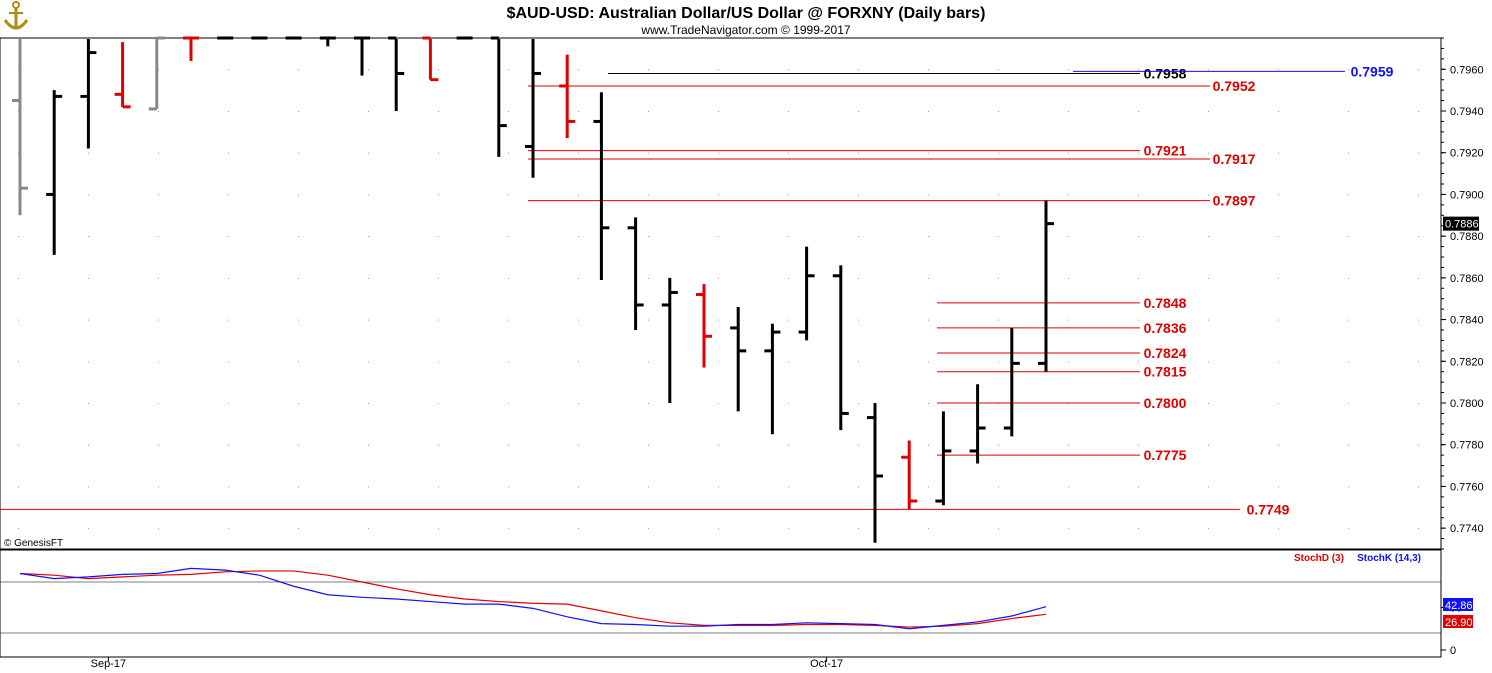 The image size is (1492, 673). What do you see at coordinates (1165, 455) in the screenshot?
I see `level-label: 0.7775` at bounding box center [1165, 455].